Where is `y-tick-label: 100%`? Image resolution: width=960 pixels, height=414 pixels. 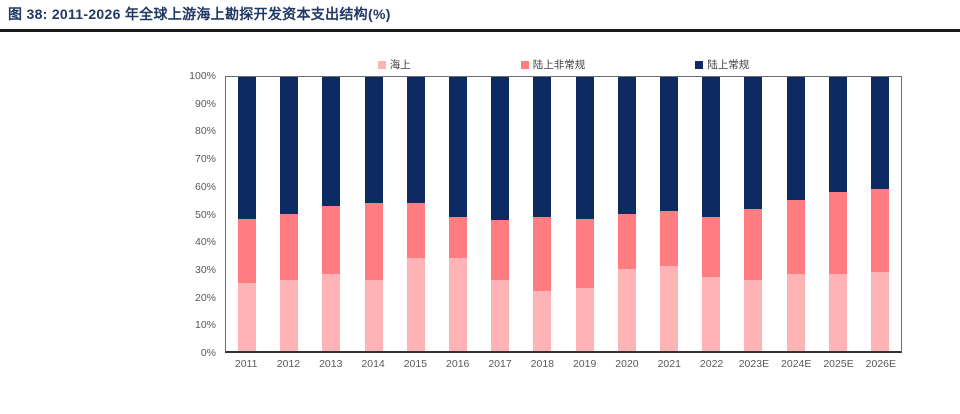
y-tick-label: 100% is located at coordinates (202, 76).